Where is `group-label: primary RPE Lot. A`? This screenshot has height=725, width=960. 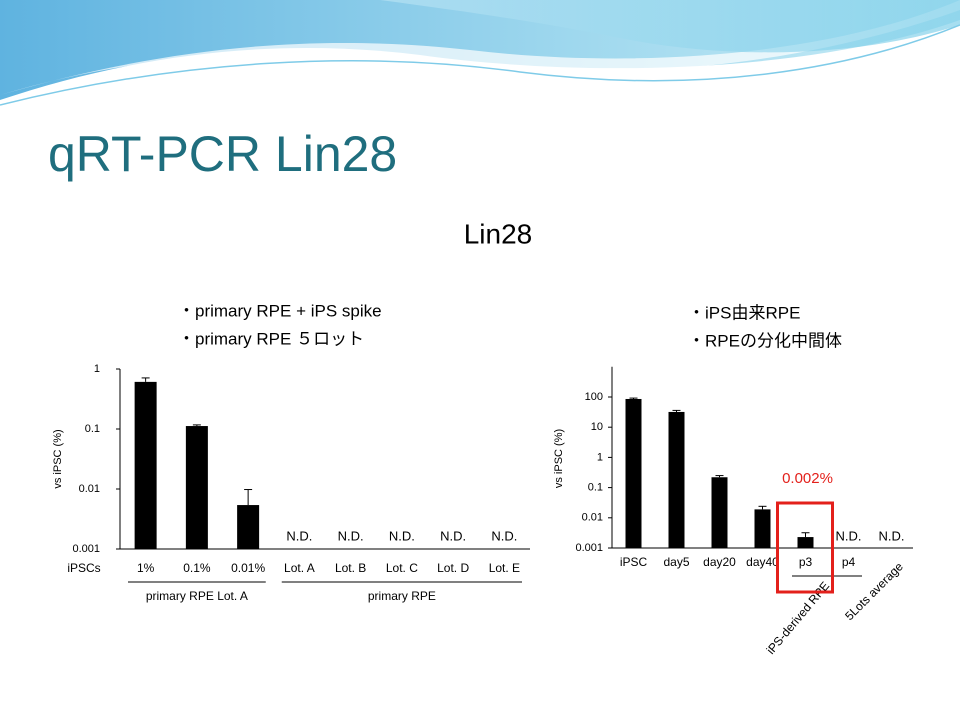
group-label: primary RPE Lot. A is located at coordinates (197, 596).